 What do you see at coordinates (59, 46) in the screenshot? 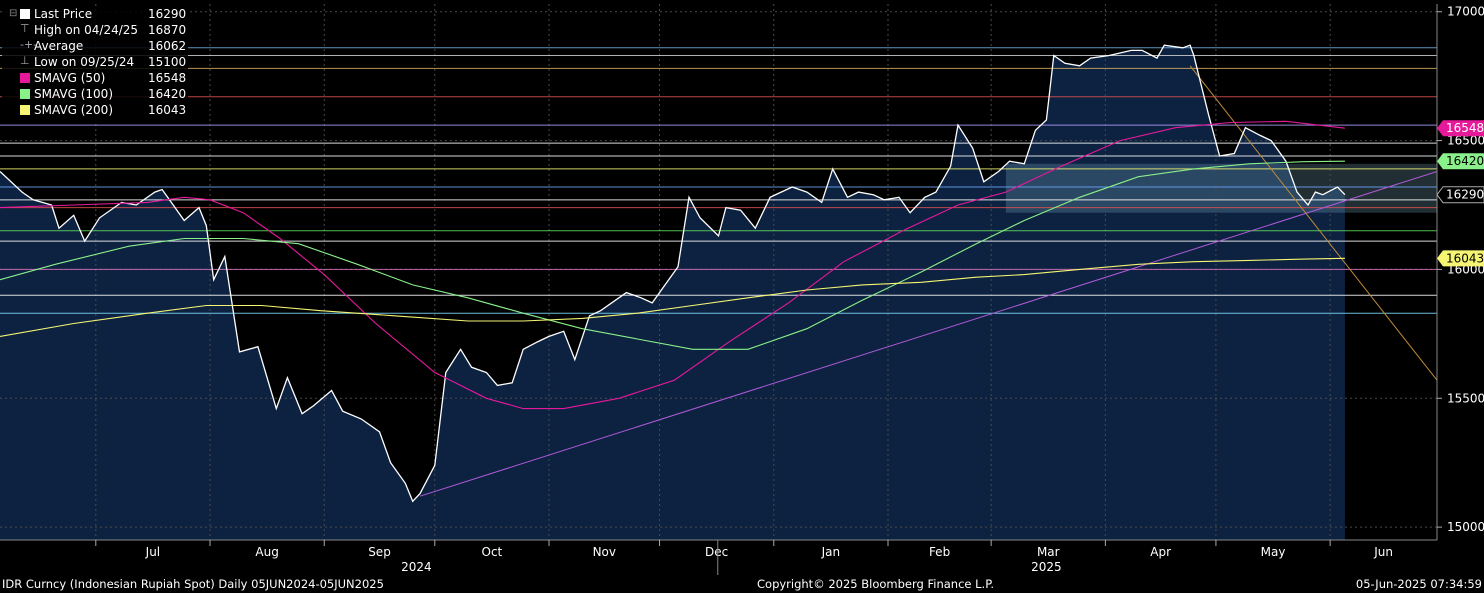
I see `legend-label: Average` at bounding box center [59, 46].